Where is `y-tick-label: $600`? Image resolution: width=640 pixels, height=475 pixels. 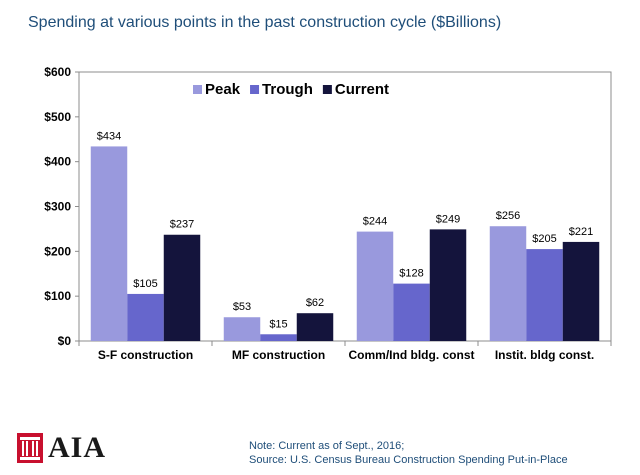
y-tick-label: $600 is located at coordinates (57, 72).